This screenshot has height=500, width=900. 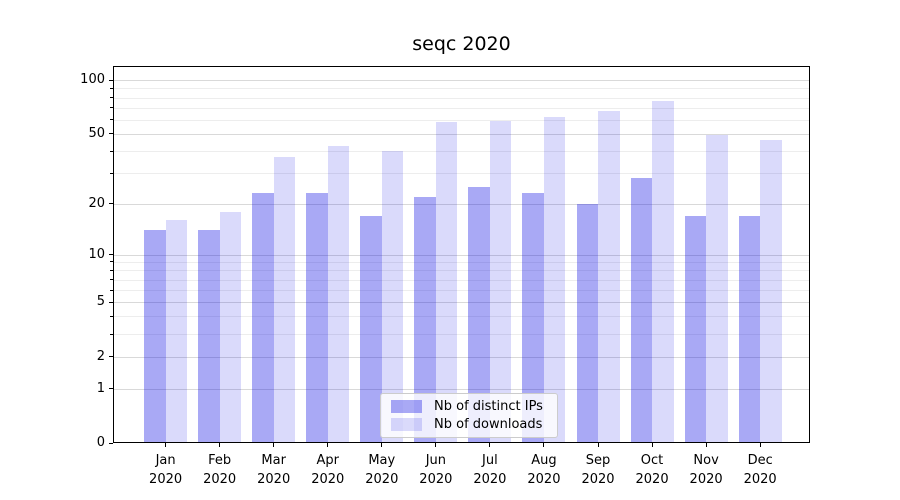 I want to click on x-tick-label: Apr 2020, so click(x=328, y=470).